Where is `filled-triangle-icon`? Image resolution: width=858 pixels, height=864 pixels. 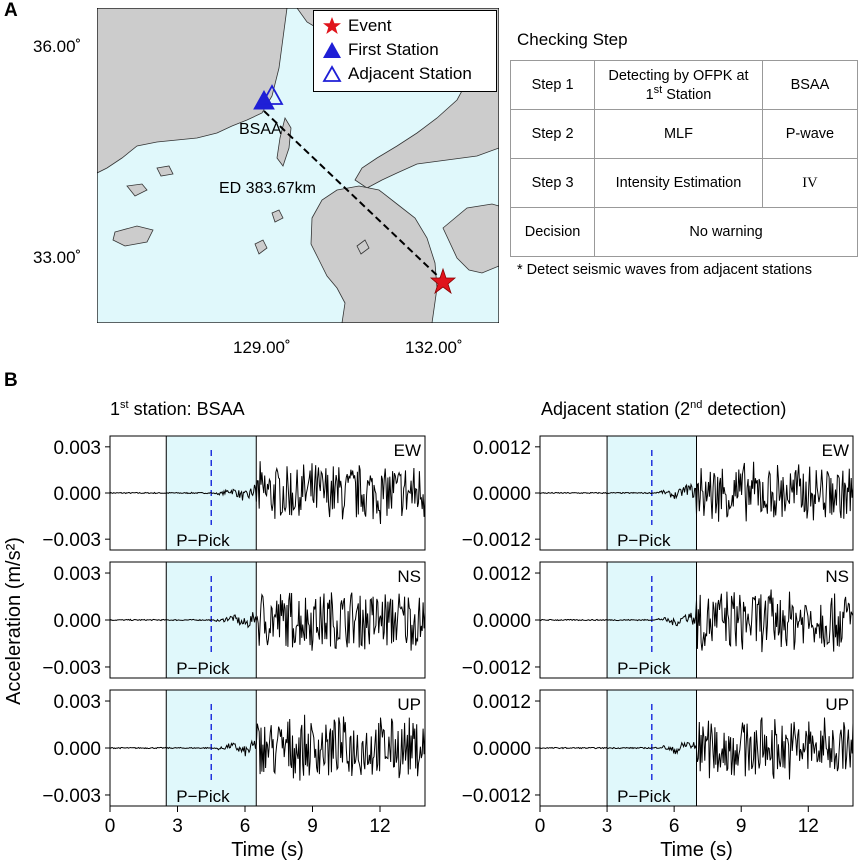 filled-triangle-icon is located at coordinates (332, 50).